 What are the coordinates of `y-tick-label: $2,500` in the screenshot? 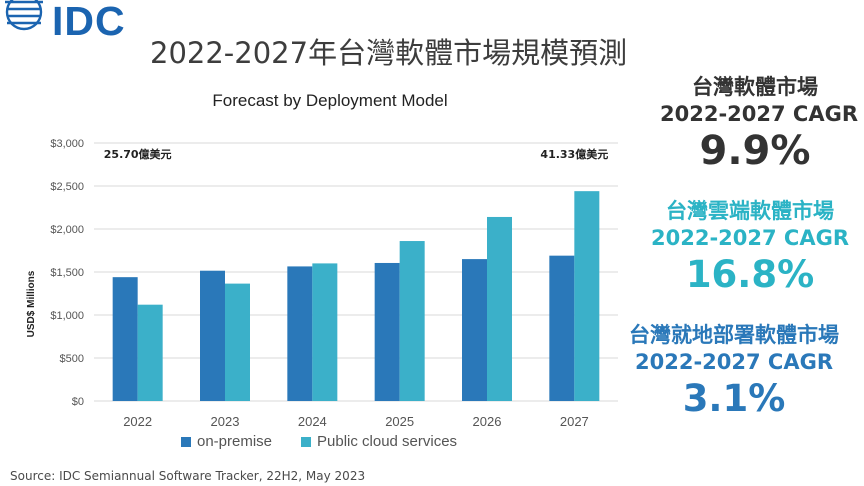 It's located at (67, 187).